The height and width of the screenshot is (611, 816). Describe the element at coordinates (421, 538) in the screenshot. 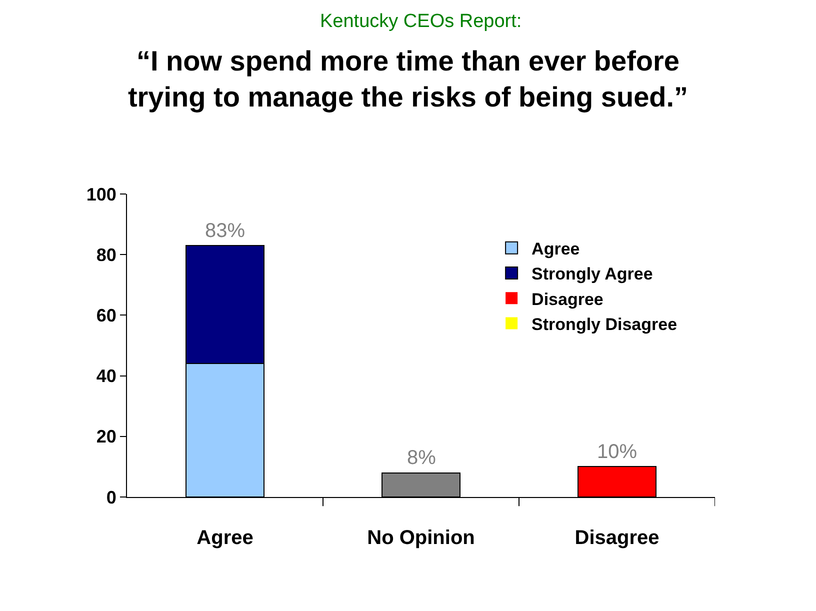

I see `x-tick-label: No Opinion` at that location.